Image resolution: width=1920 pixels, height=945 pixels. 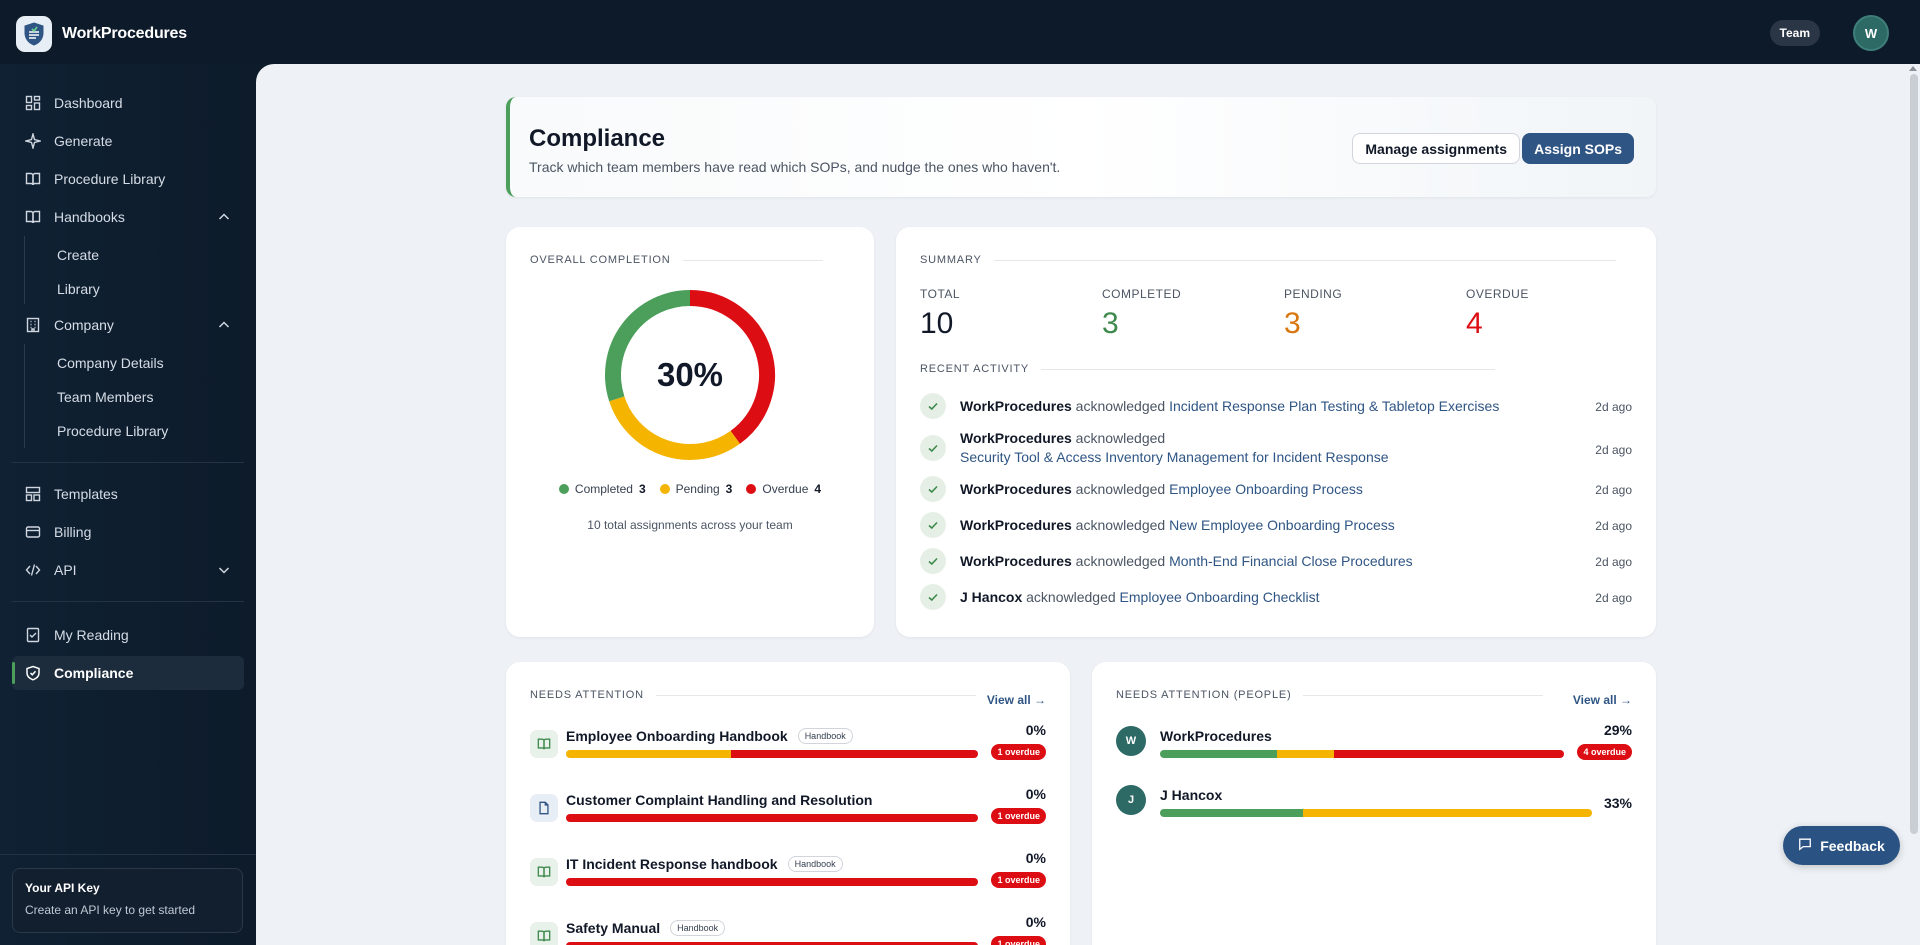 I want to click on scroll-up-arrow, so click(x=1913, y=68).